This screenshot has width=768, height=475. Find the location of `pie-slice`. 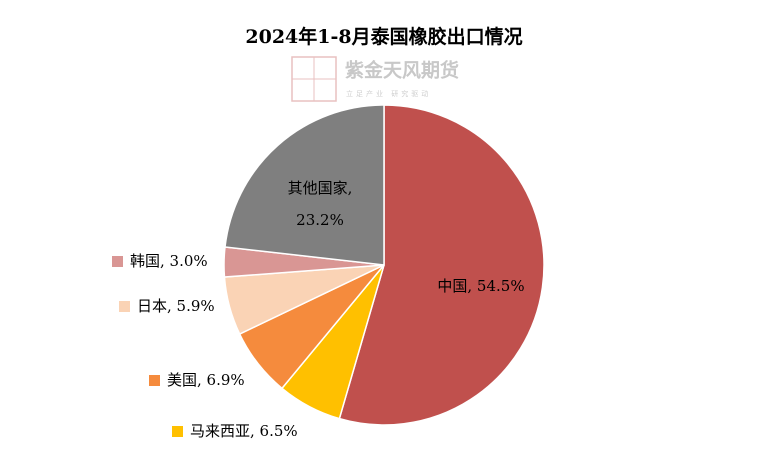

pie-slice is located at coordinates (304, 185).